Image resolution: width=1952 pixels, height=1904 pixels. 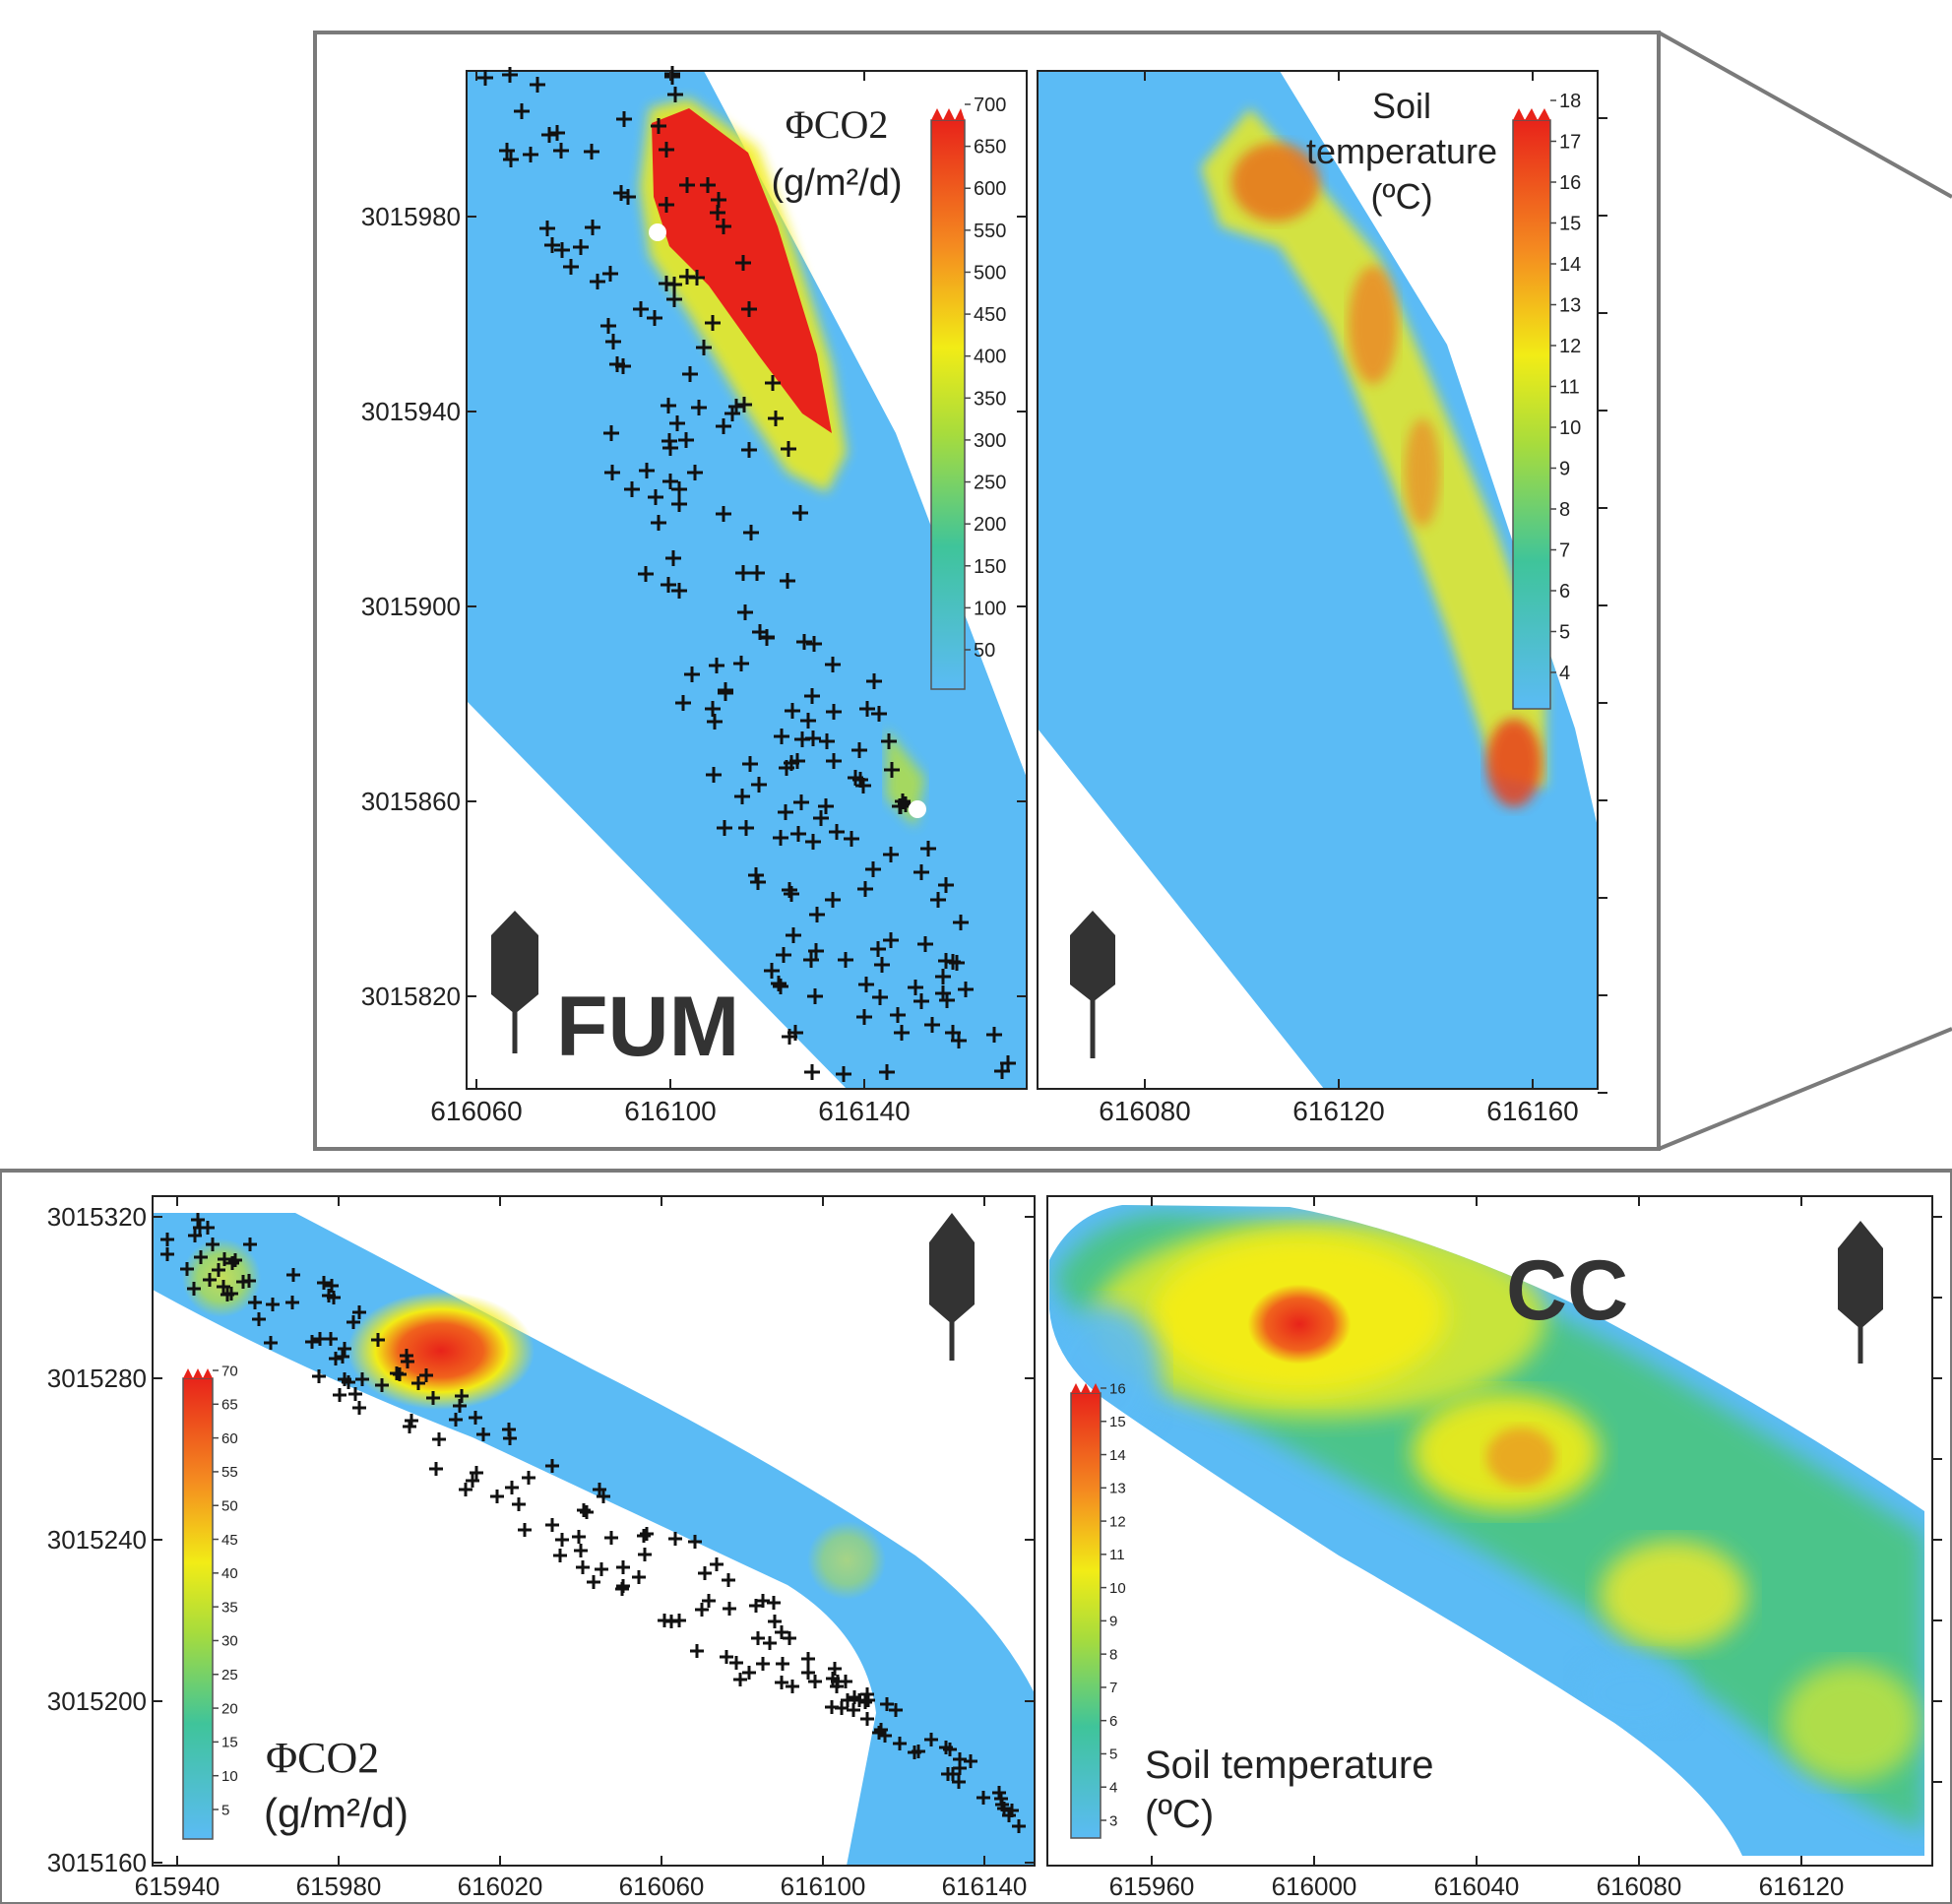 What do you see at coordinates (411, 606) in the screenshot?
I see `y-tick-label: 3015900` at bounding box center [411, 606].